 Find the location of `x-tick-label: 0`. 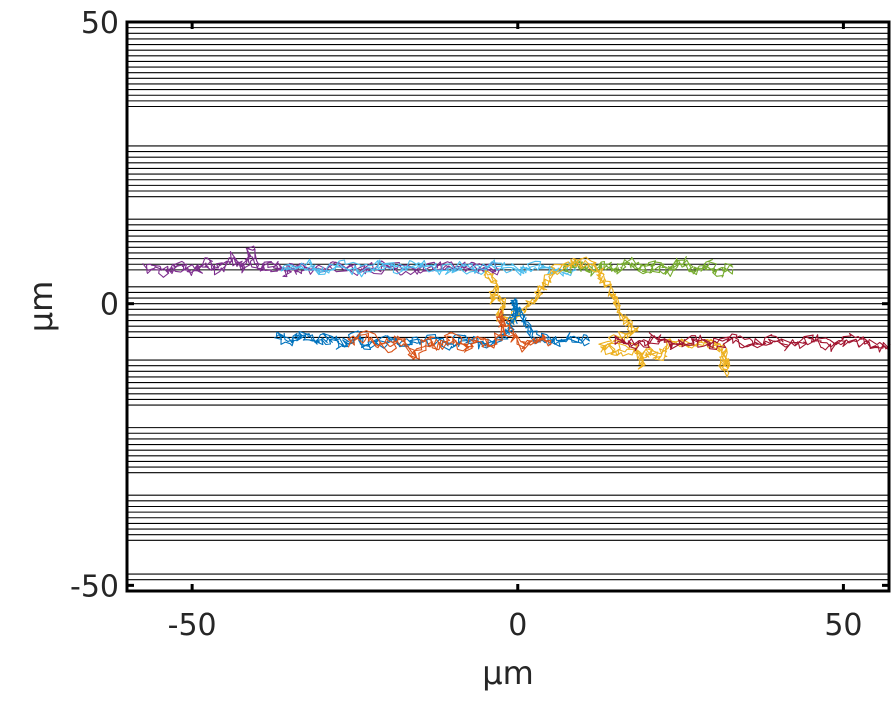

x-tick-label: 0 is located at coordinates (517, 625).